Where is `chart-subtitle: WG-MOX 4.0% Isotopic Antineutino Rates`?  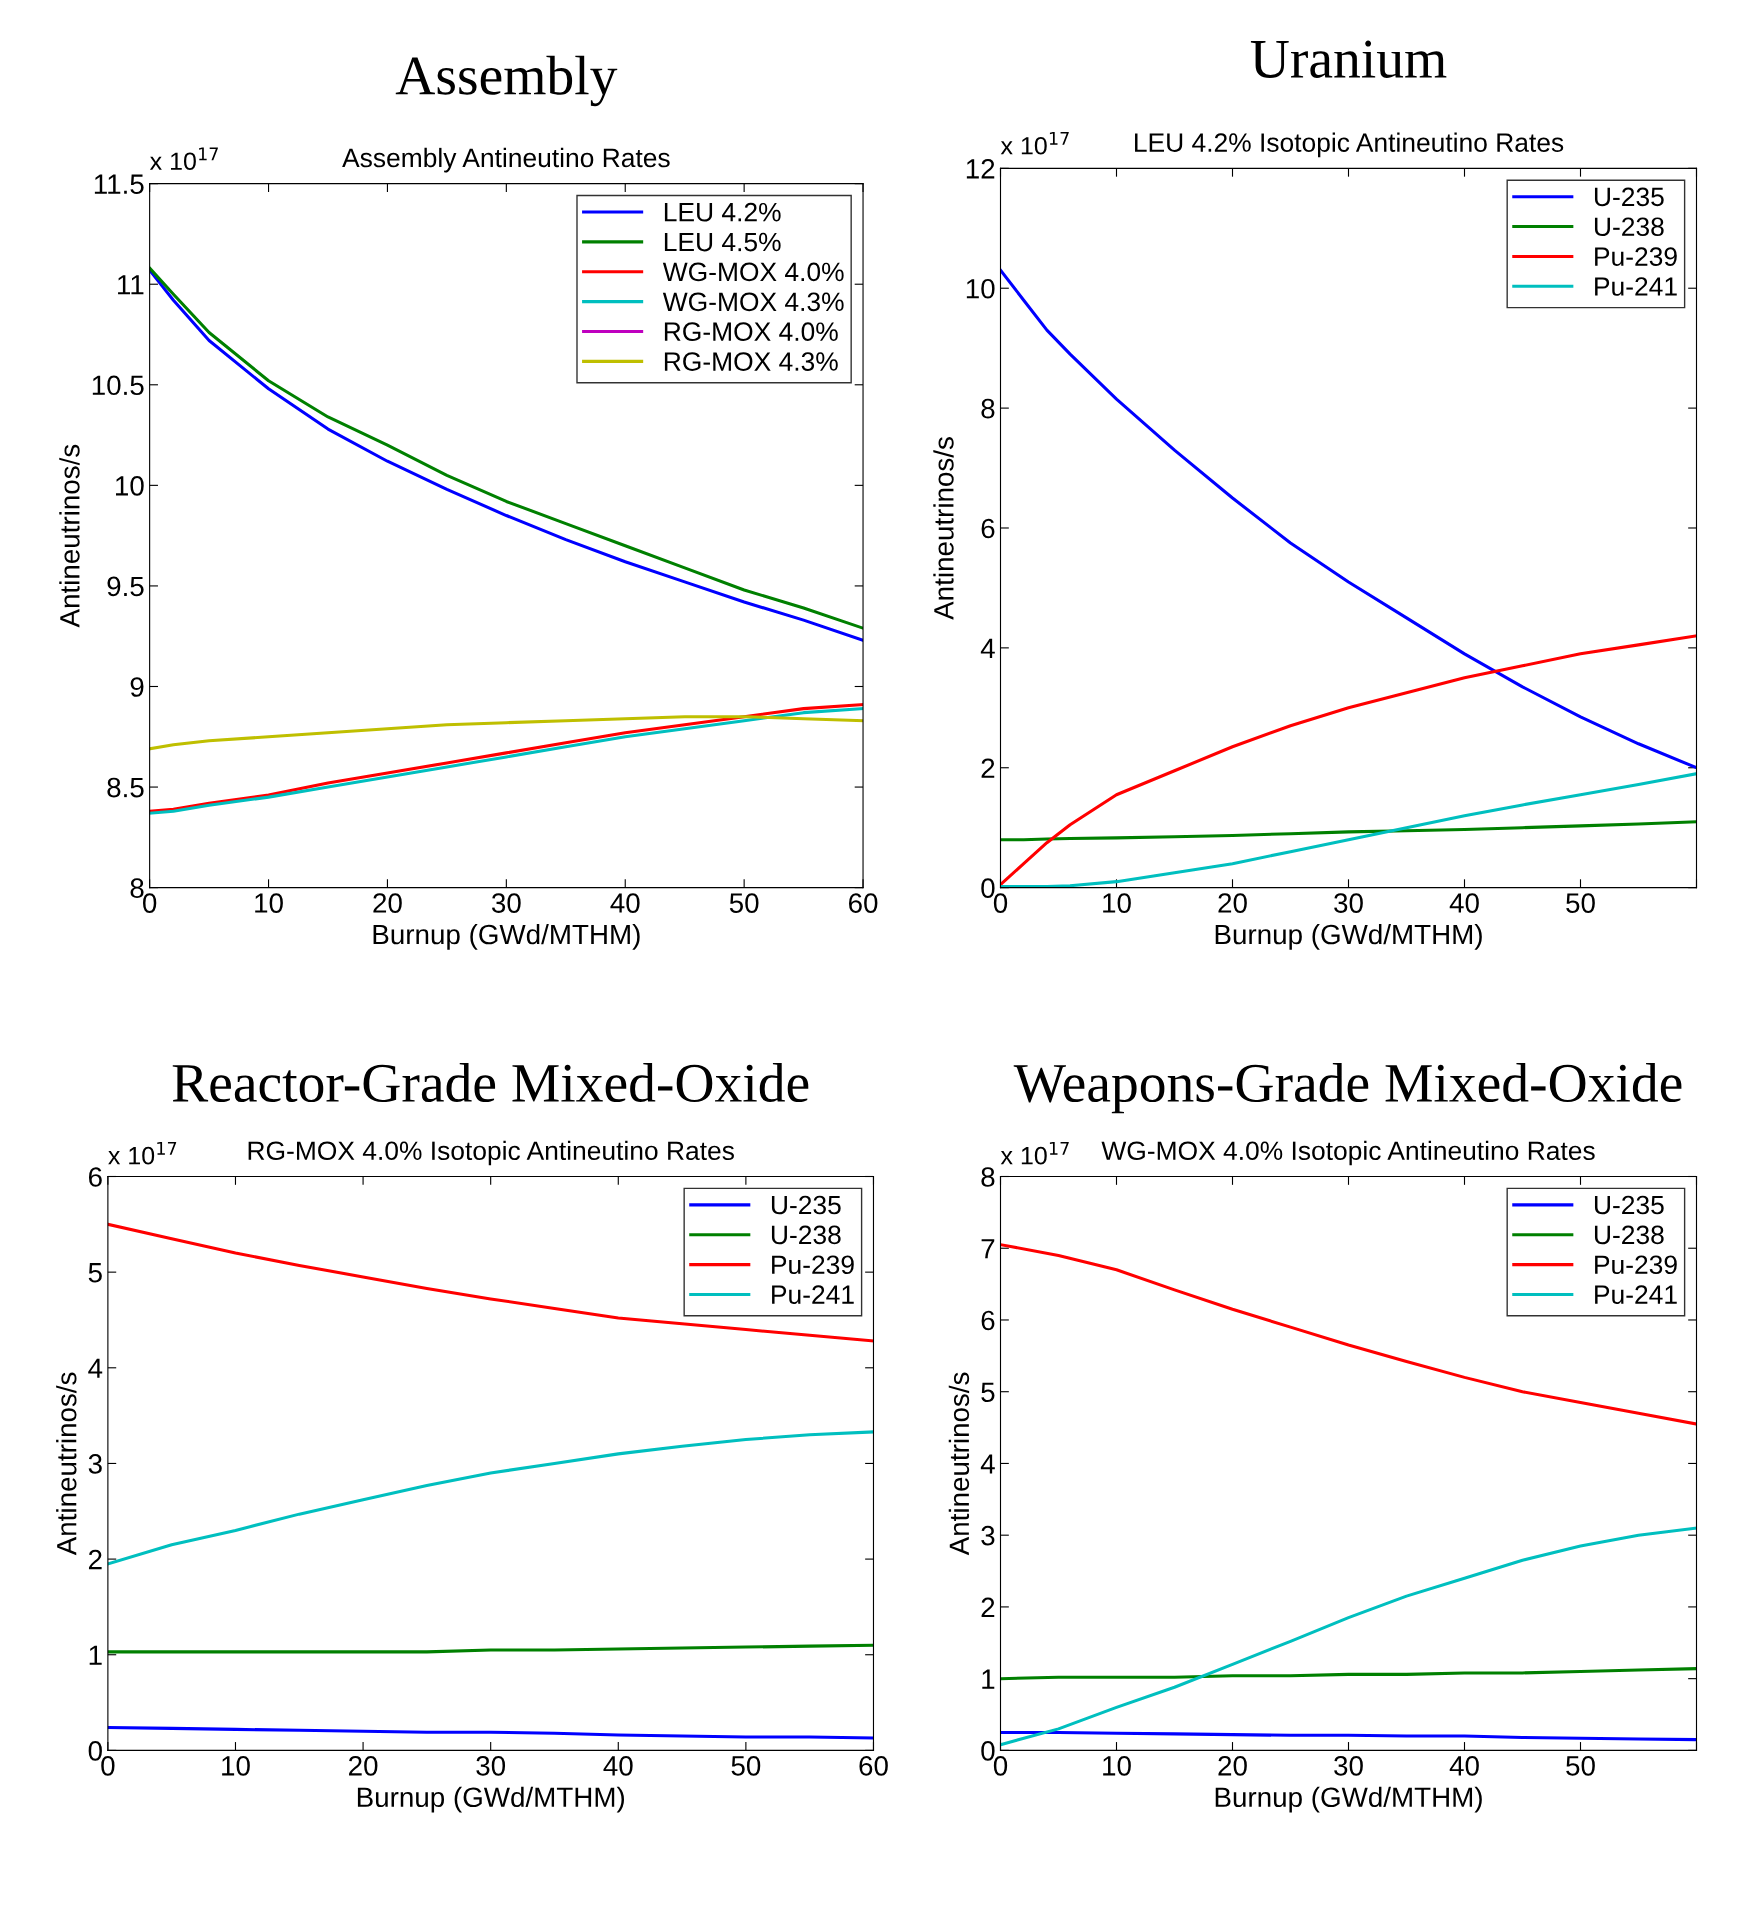 chart-subtitle: WG-MOX 4.0% Isotopic Antineutino Rates is located at coordinates (1348, 1153).